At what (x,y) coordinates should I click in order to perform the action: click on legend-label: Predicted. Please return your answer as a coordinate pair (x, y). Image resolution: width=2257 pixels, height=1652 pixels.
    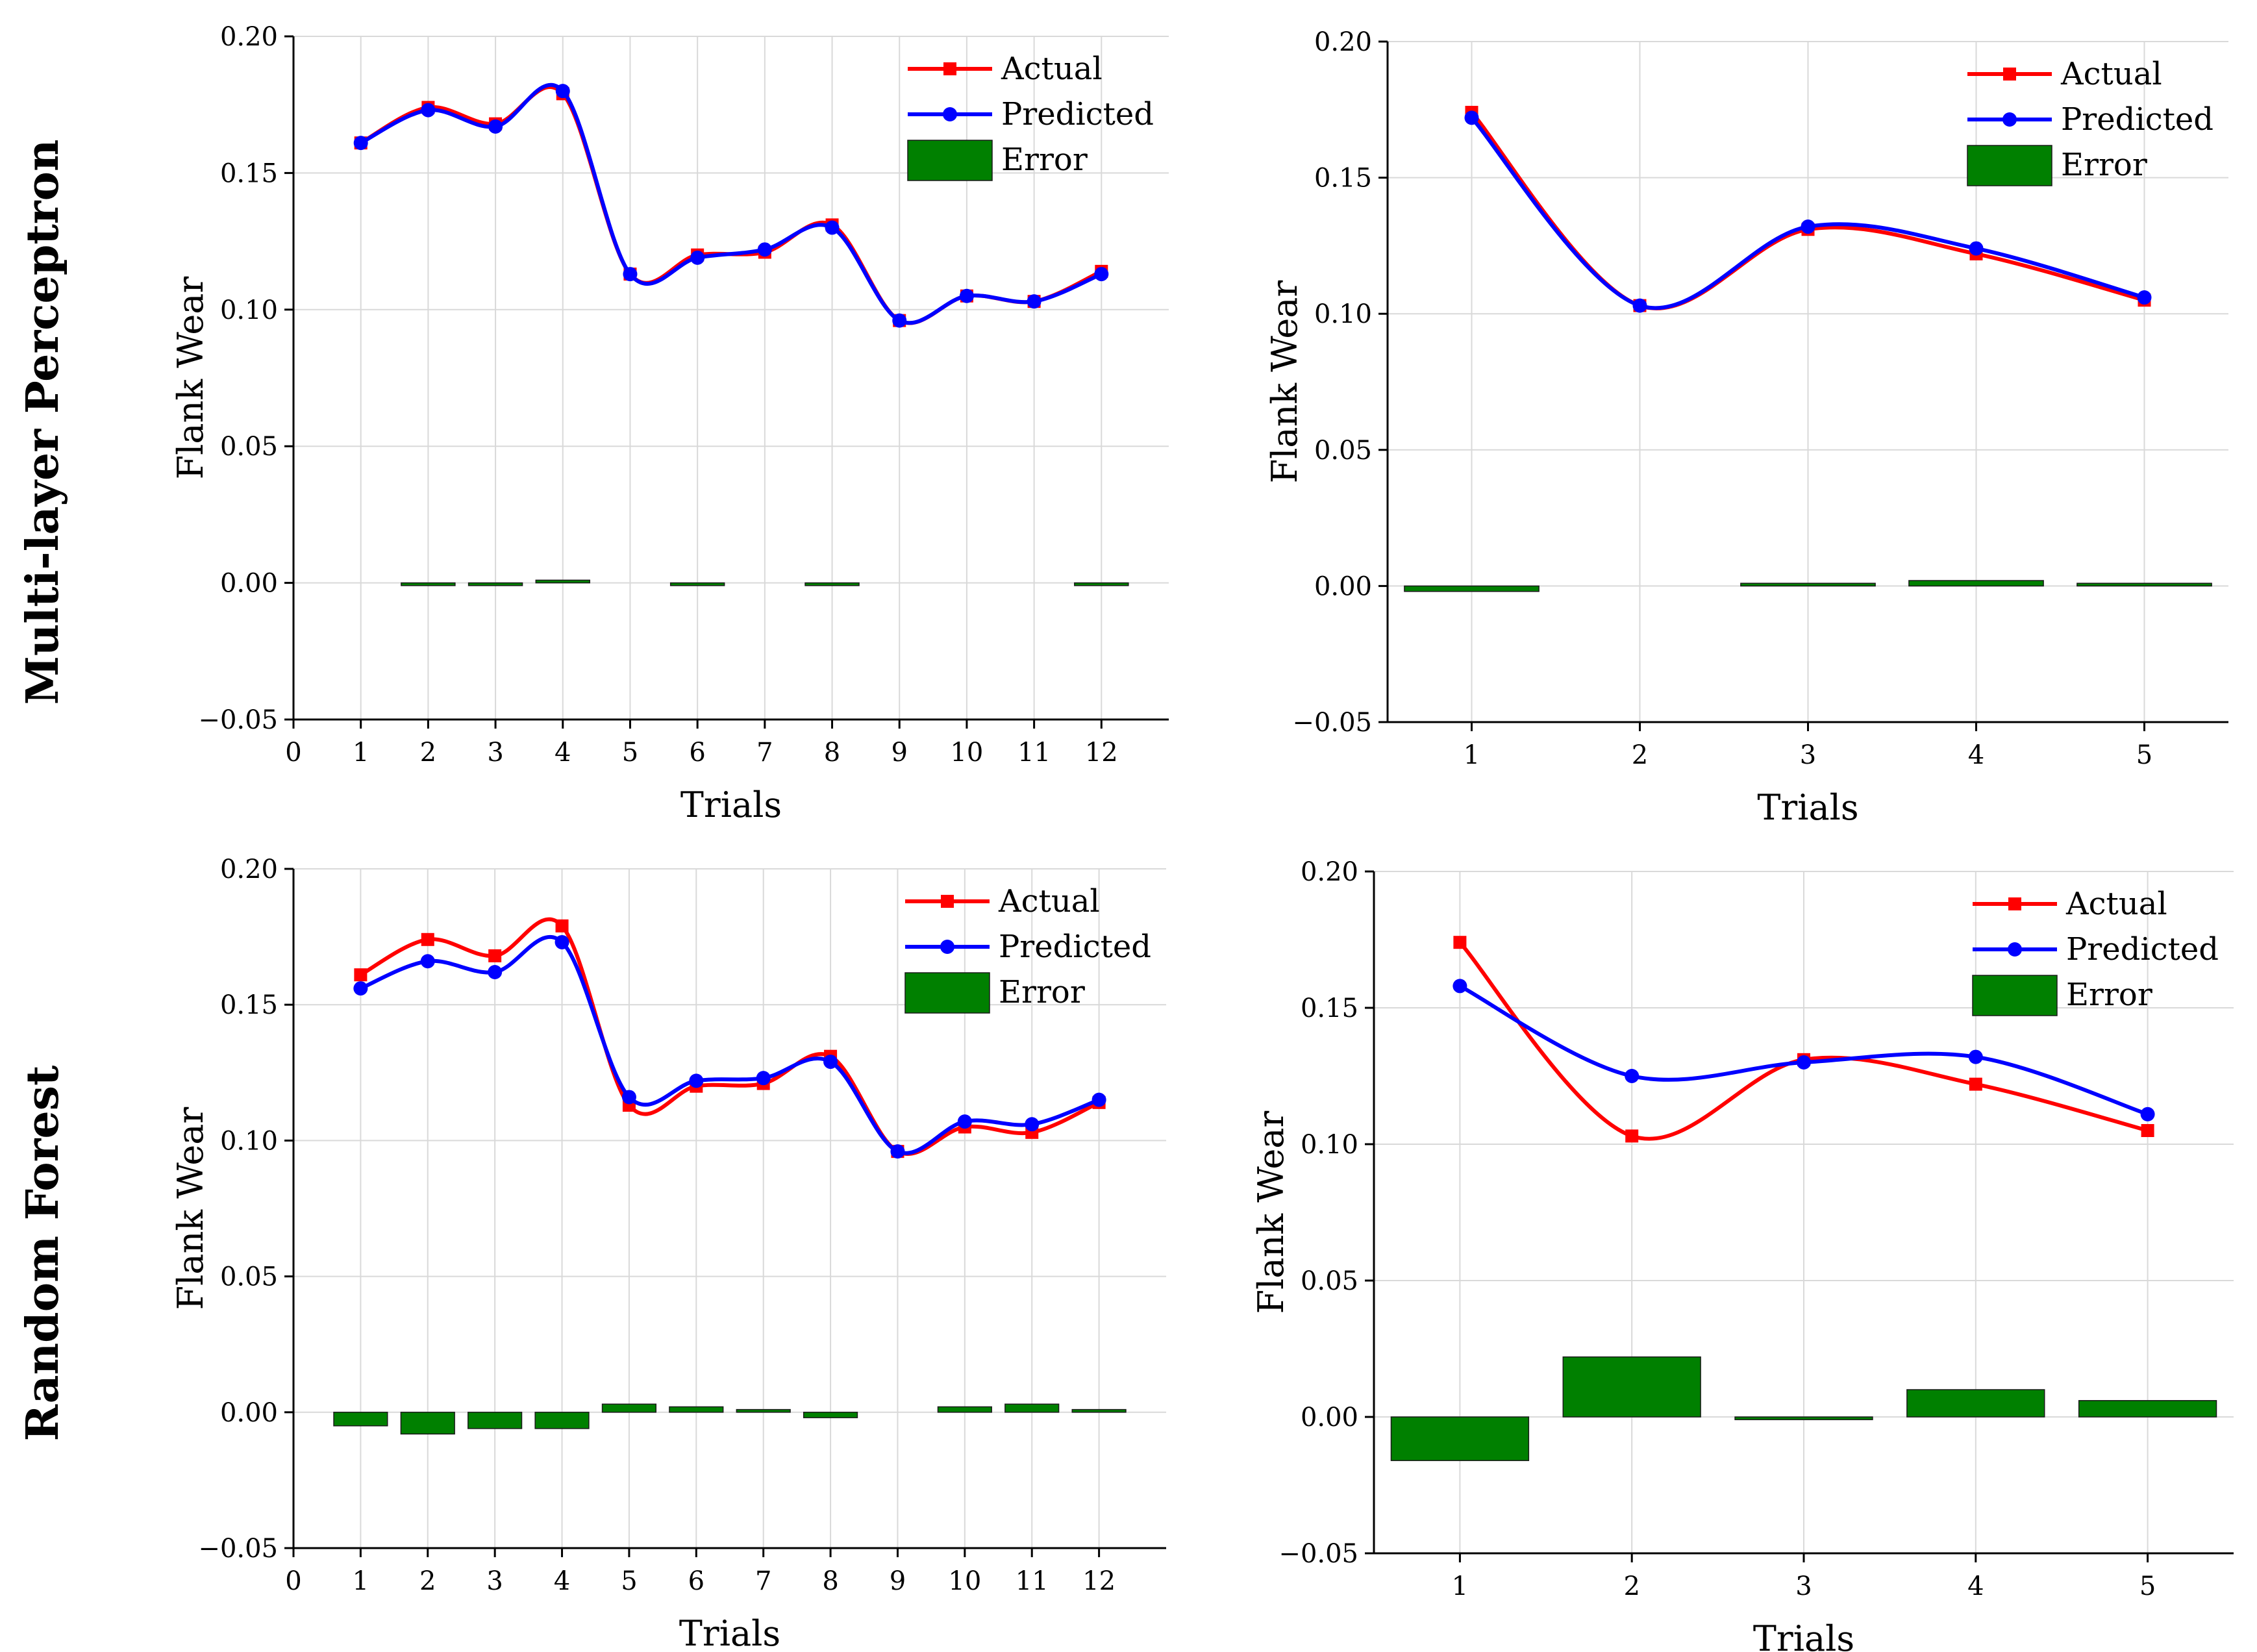
    Looking at the image, I should click on (2137, 120).